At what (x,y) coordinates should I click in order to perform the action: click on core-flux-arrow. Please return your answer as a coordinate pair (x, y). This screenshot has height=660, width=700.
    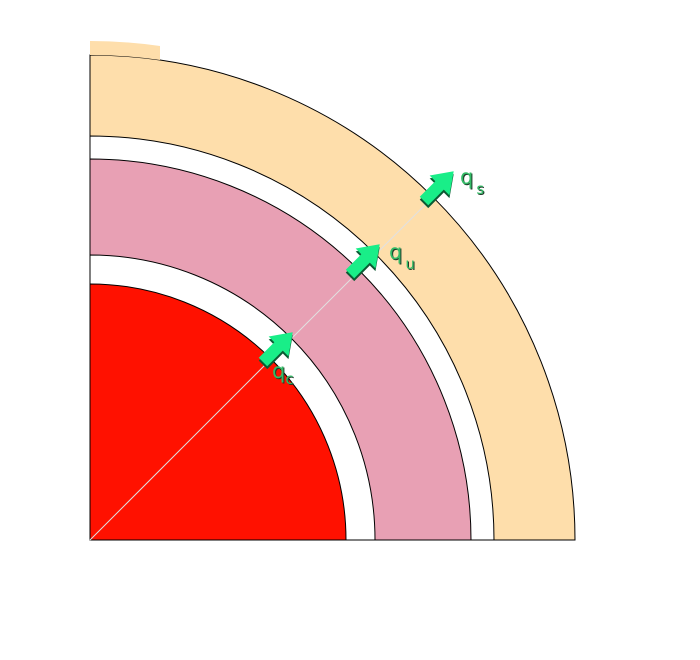
    Looking at the image, I should click on (275, 351).